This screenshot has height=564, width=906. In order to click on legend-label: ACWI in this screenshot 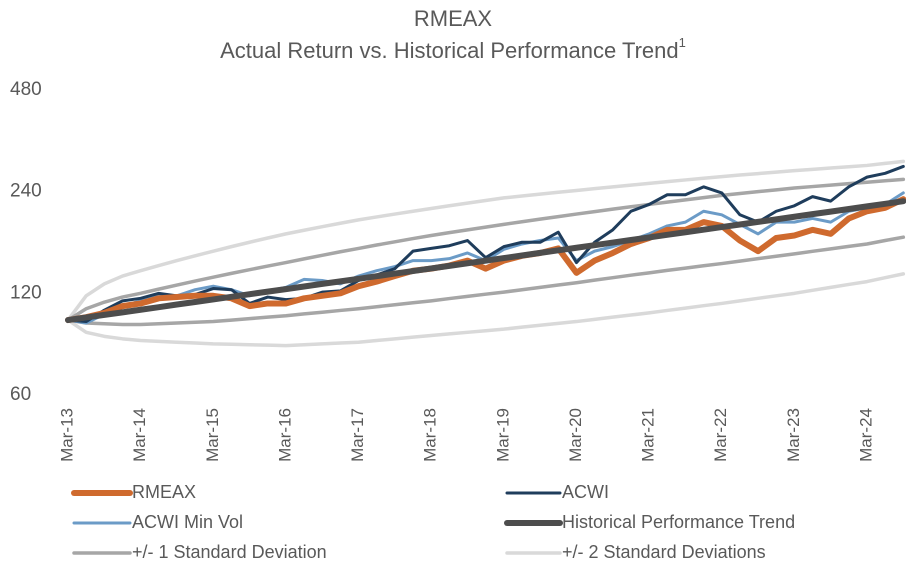, I will do `click(585, 492)`.